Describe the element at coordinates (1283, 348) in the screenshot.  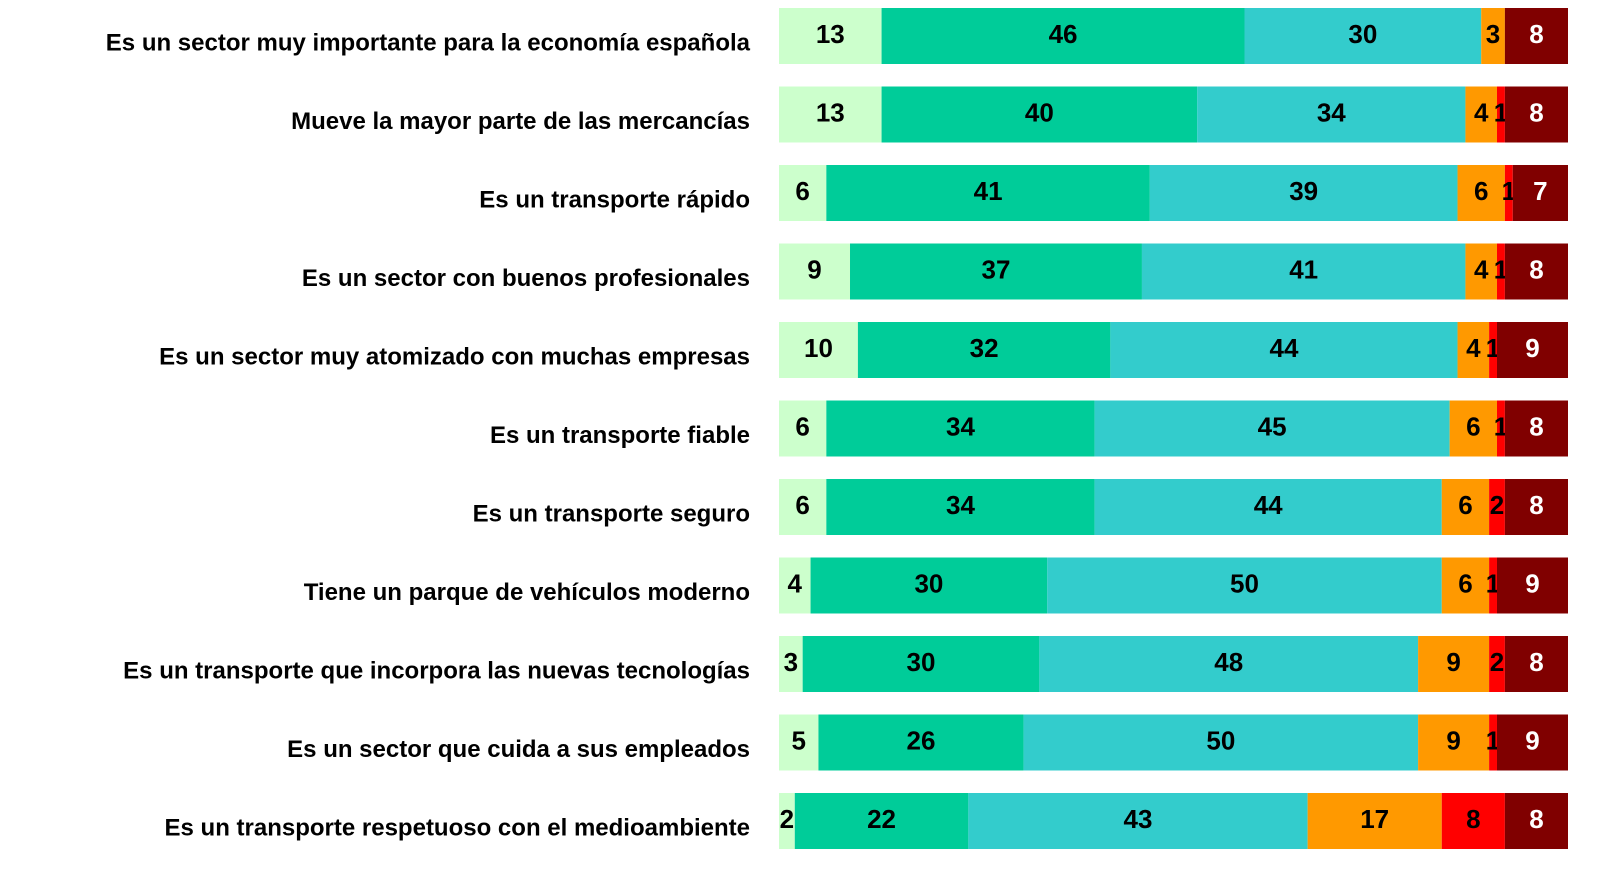
I see `value-label: 44` at that location.